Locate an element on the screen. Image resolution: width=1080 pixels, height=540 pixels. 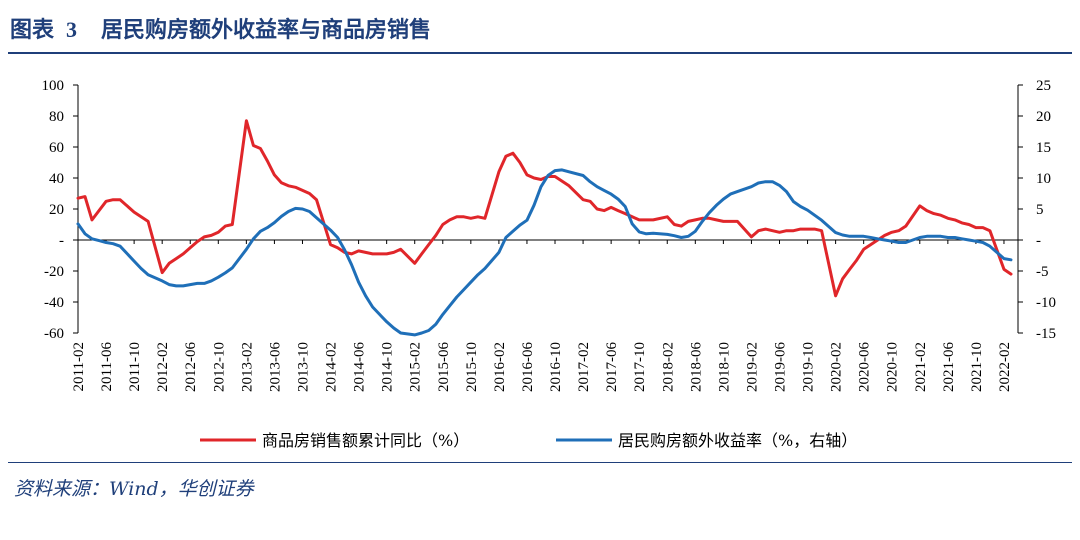
left-tick-label: -20 is located at coordinates (54, 272).